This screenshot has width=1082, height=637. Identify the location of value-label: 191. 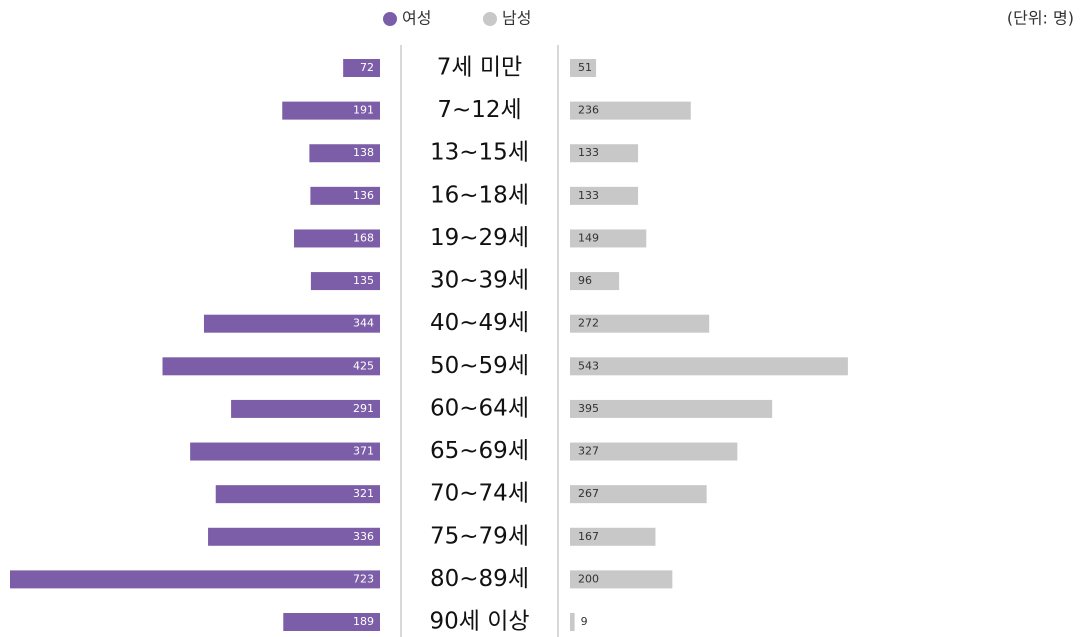
(363, 110).